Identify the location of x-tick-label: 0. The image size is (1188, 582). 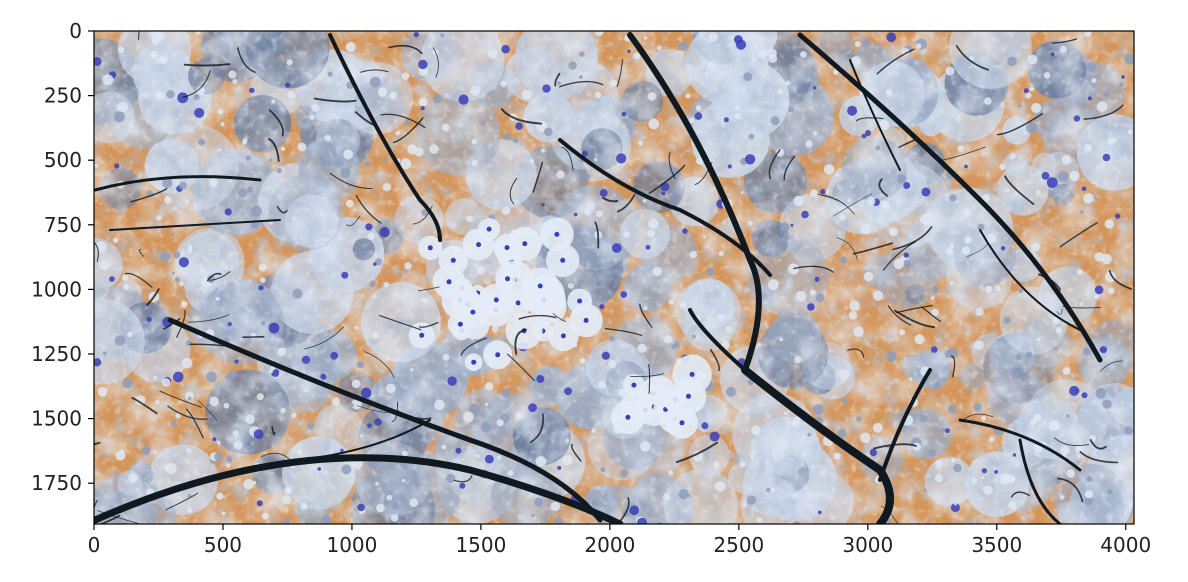
(94, 545).